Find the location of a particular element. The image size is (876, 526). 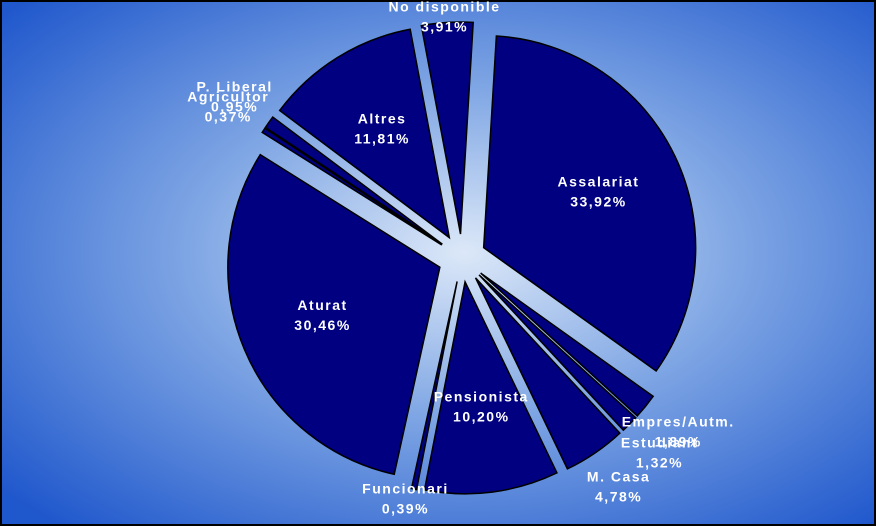

value-label: 0,37% is located at coordinates (228, 116).